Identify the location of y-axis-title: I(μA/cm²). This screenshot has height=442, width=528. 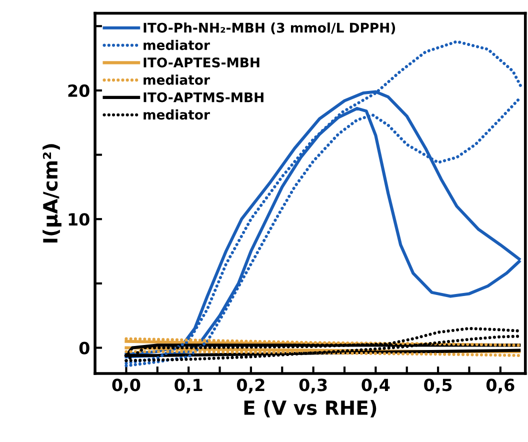
(52, 193).